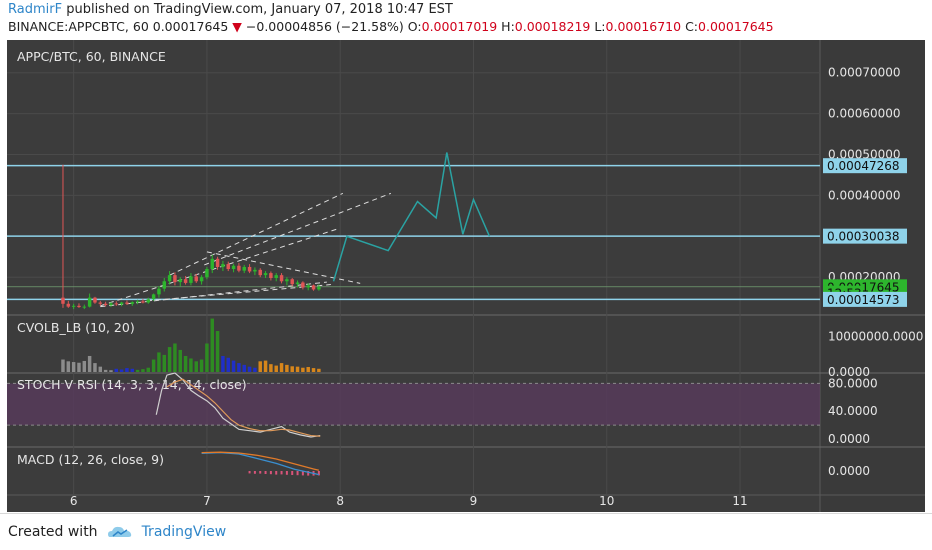  Describe the element at coordinates (508, 26) in the screenshot. I see `high-label: H:` at that location.